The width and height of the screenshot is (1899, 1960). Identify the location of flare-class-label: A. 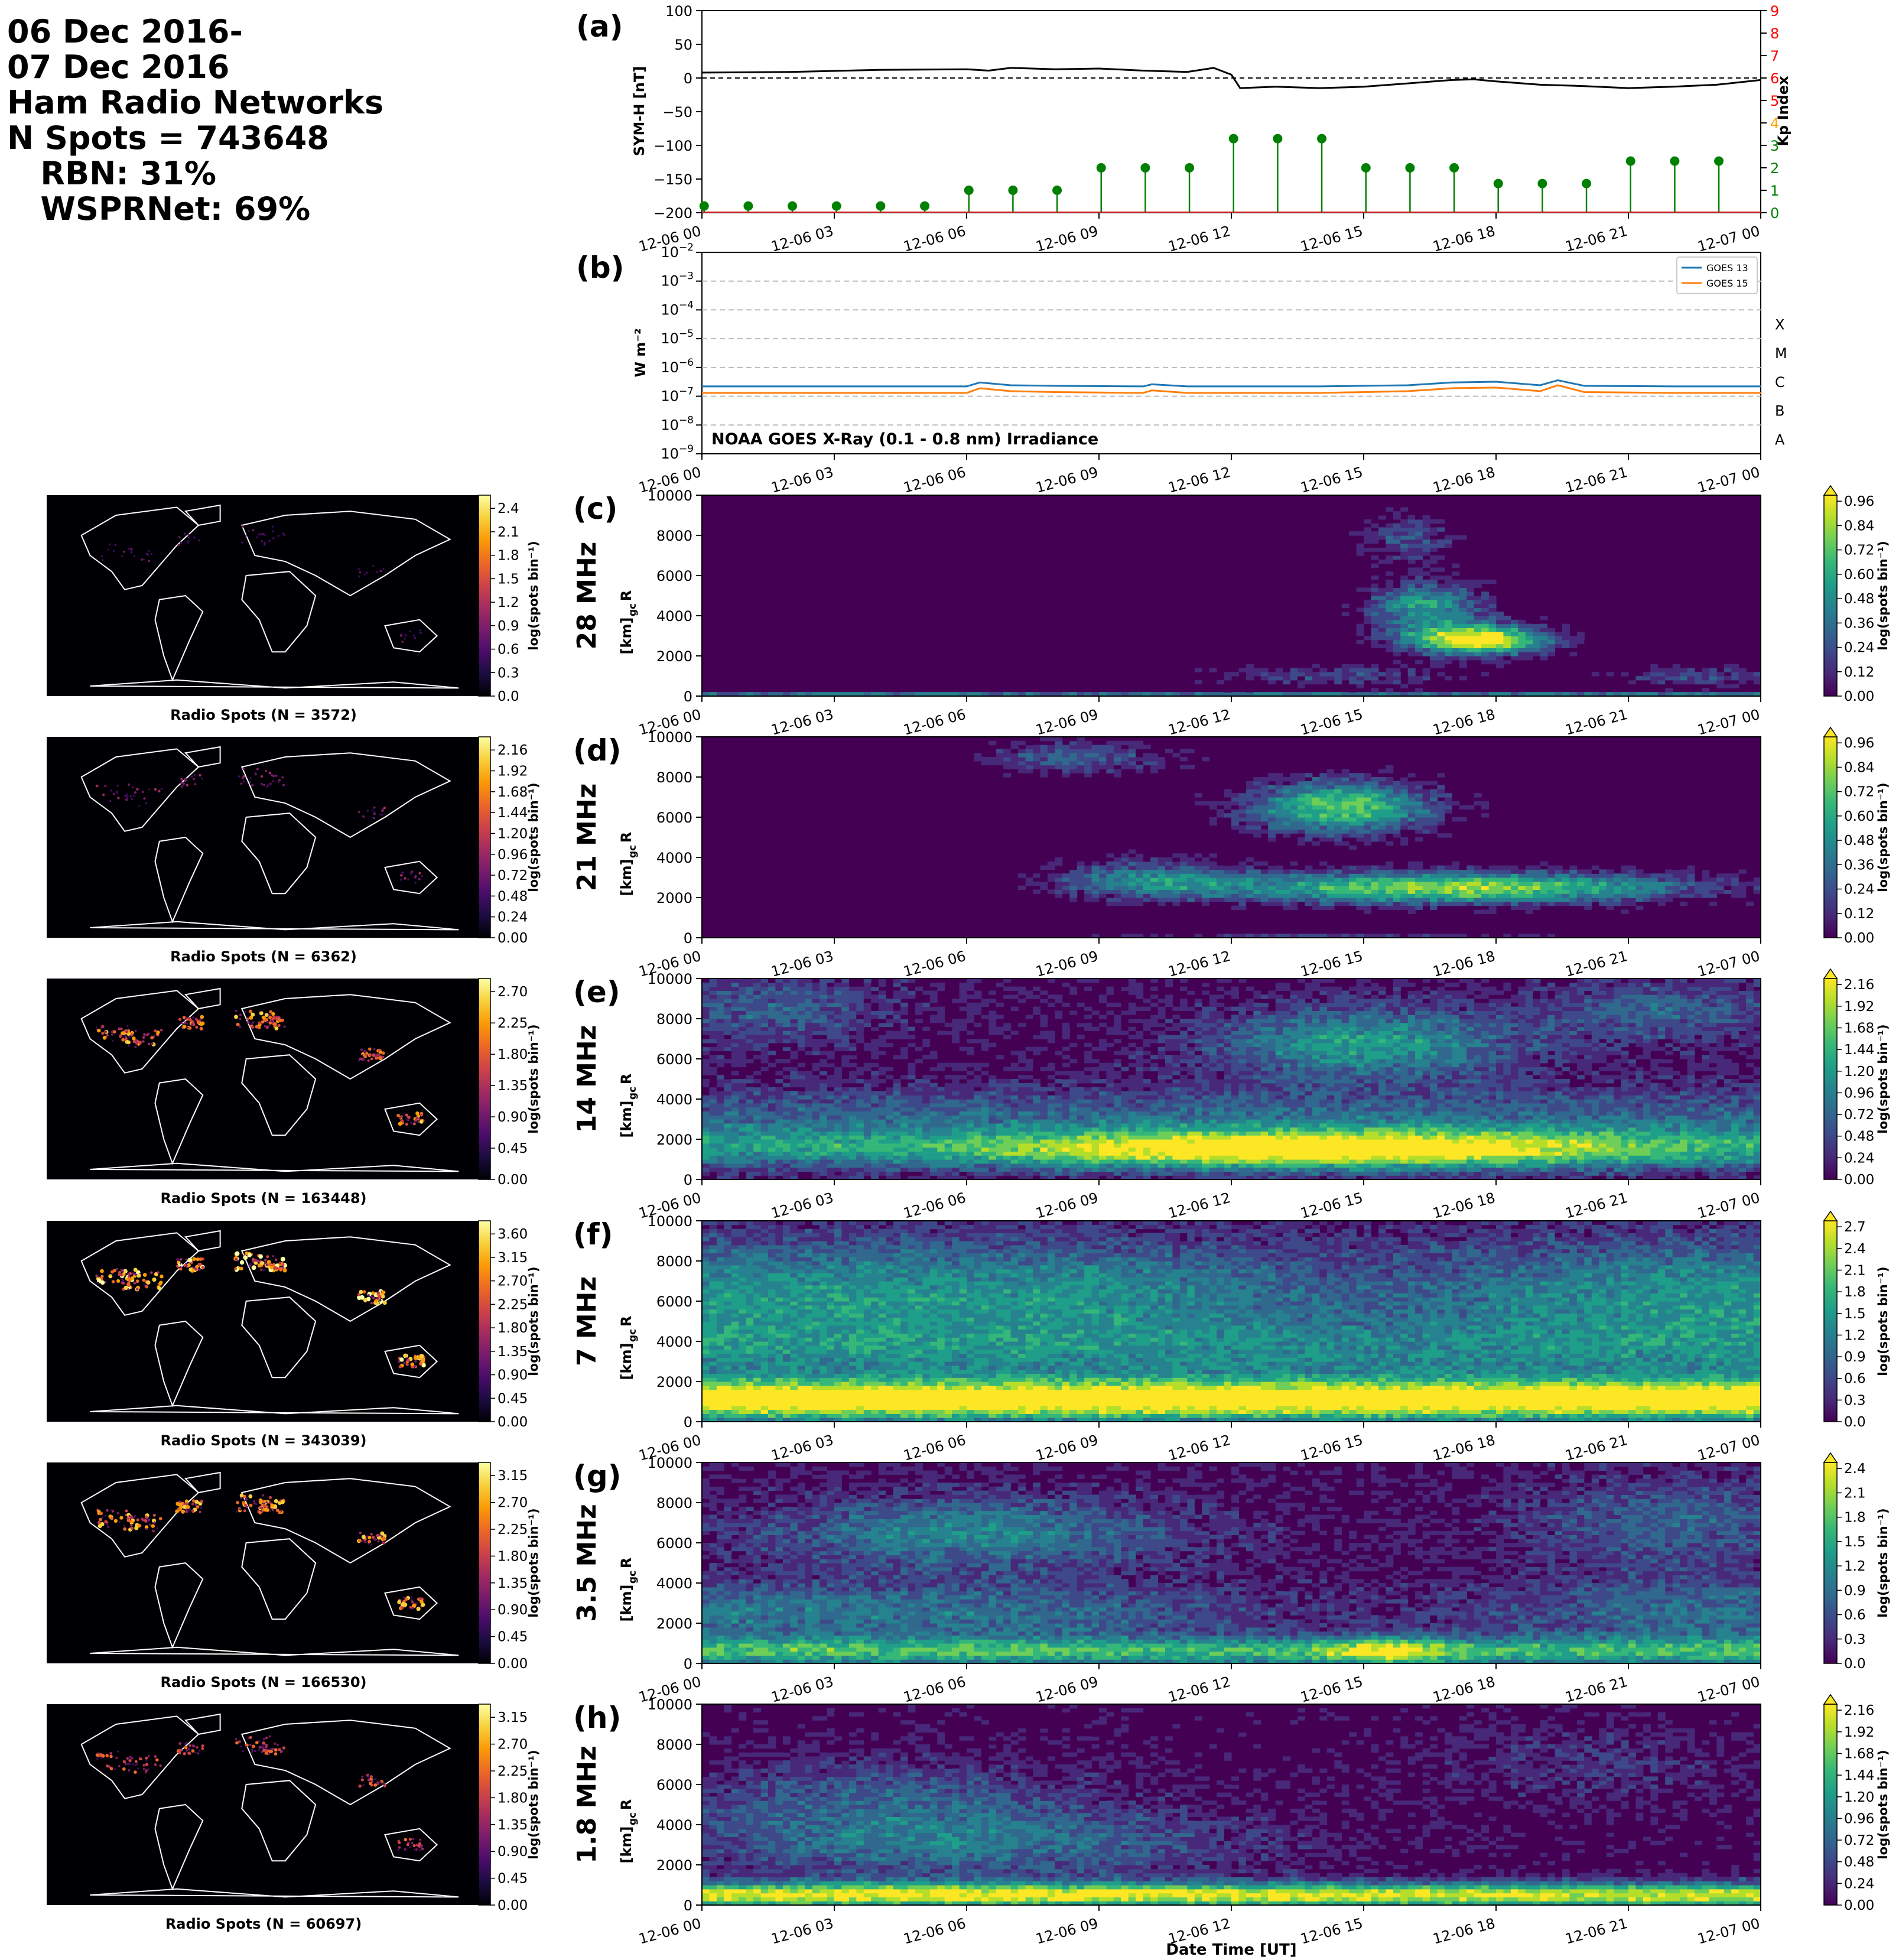
(1780, 439).